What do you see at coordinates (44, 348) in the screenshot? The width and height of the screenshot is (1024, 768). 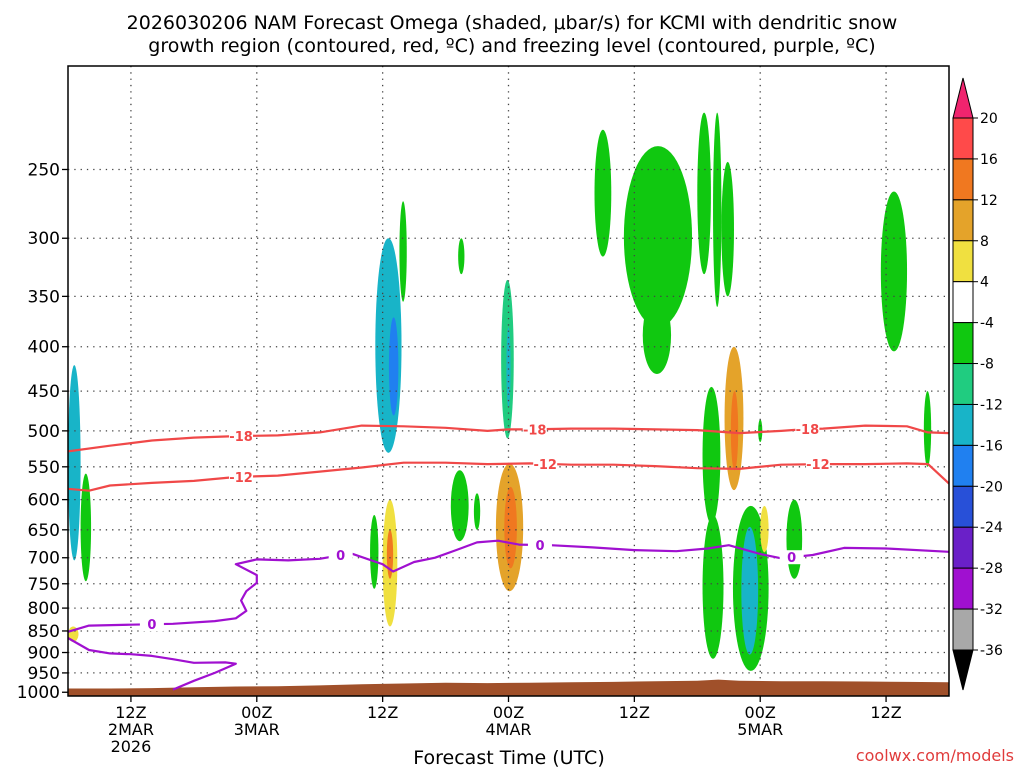 I see `y-tick-label: 400` at bounding box center [44, 348].